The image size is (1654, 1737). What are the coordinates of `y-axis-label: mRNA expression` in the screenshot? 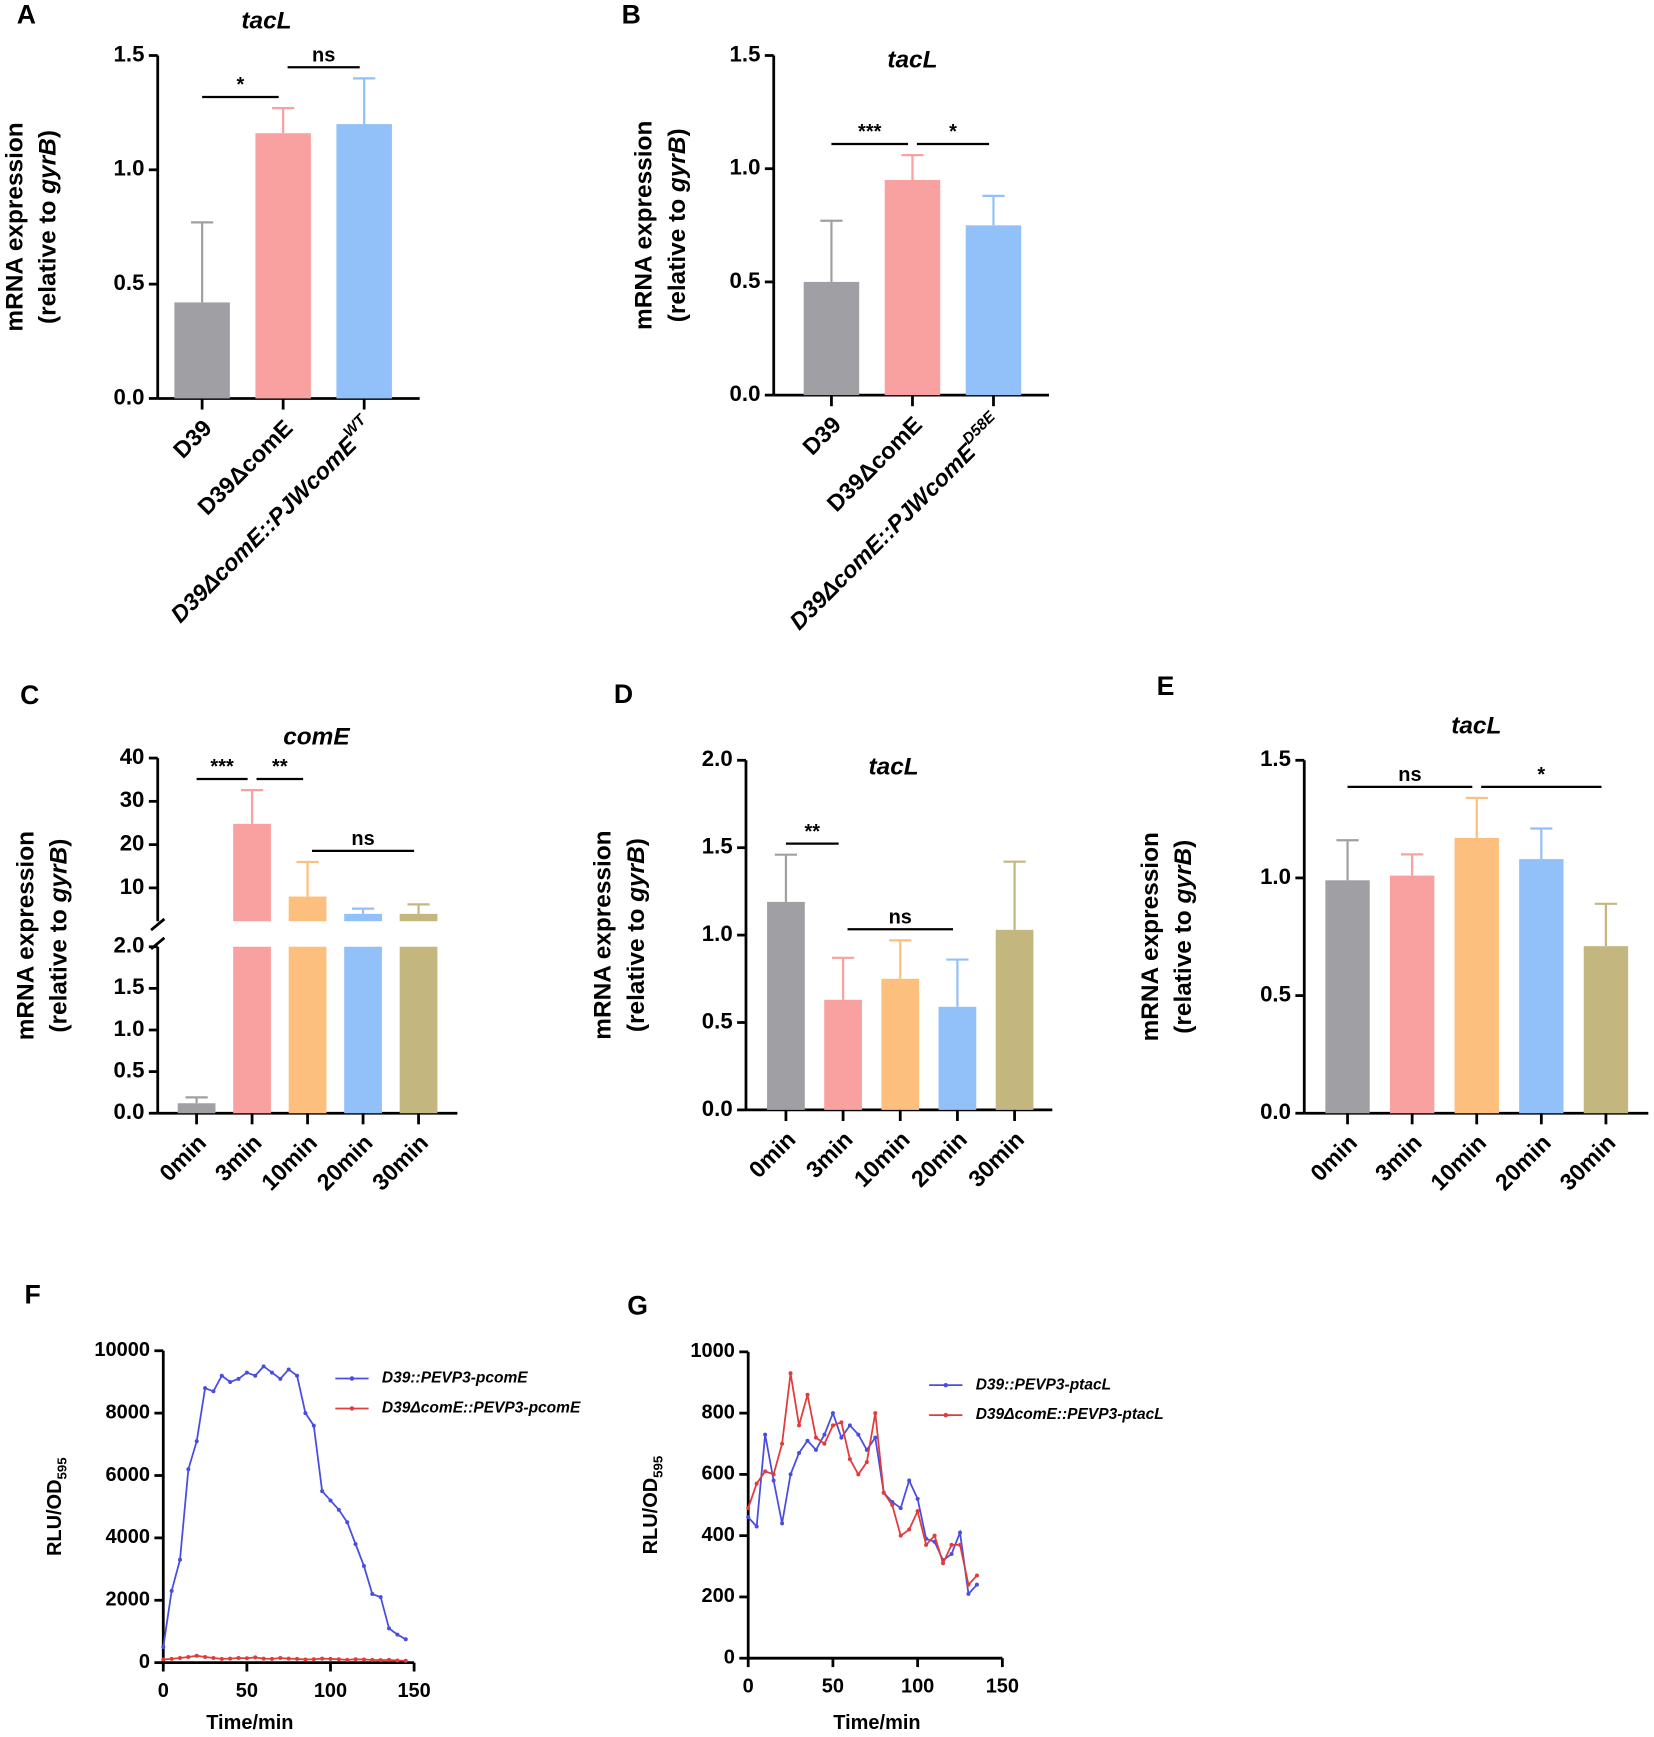 It's located at (25, 935).